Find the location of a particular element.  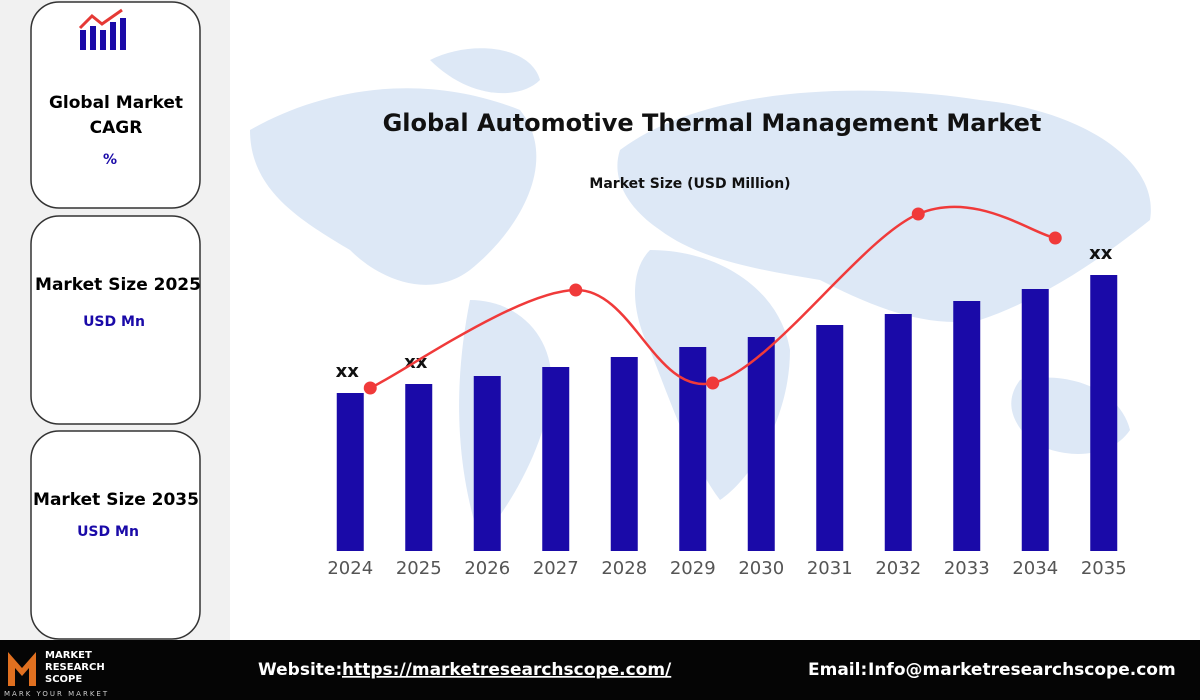

x-tick-label: 2030 is located at coordinates (761, 568).